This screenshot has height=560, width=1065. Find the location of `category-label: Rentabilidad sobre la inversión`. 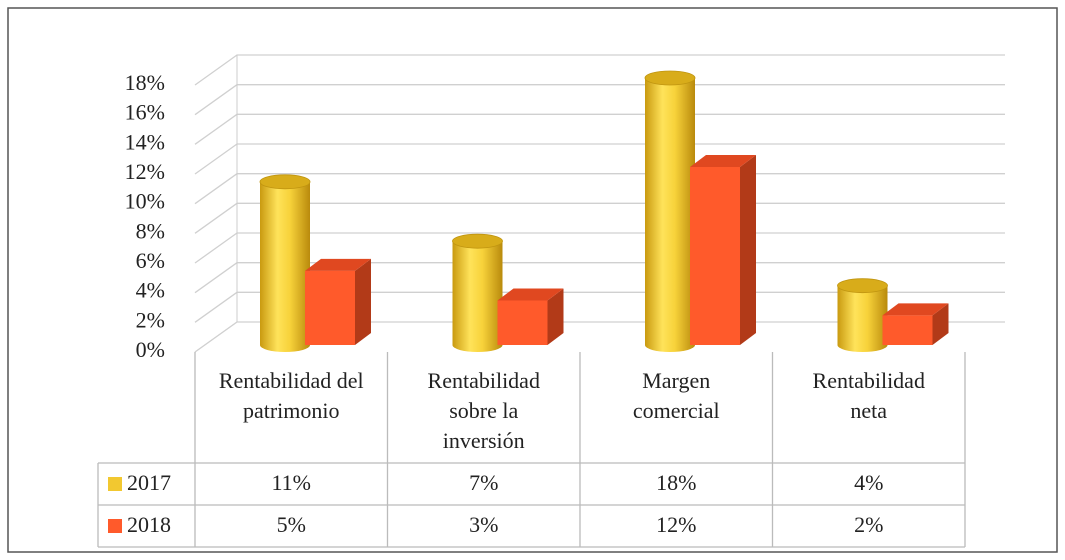

category-label: Rentabilidad sobre la inversión is located at coordinates (483, 410).